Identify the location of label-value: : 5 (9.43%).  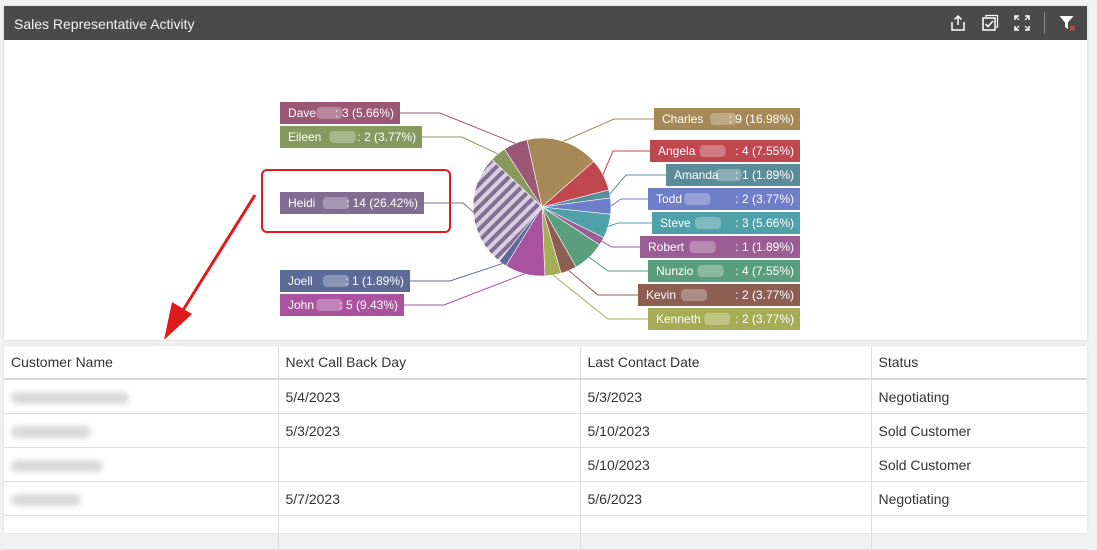
(368, 305).